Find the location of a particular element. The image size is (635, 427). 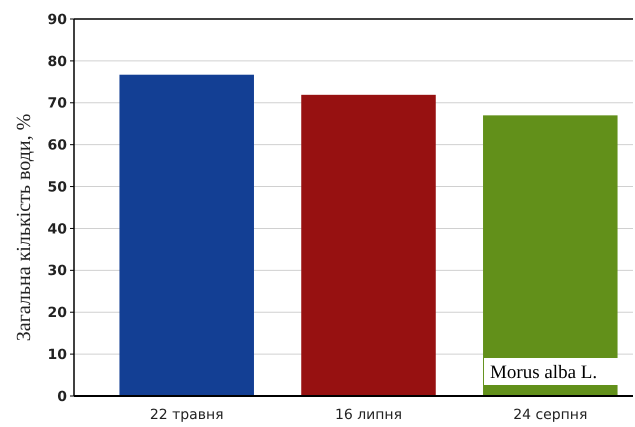

x-tick-label: 16 липня is located at coordinates (368, 415).